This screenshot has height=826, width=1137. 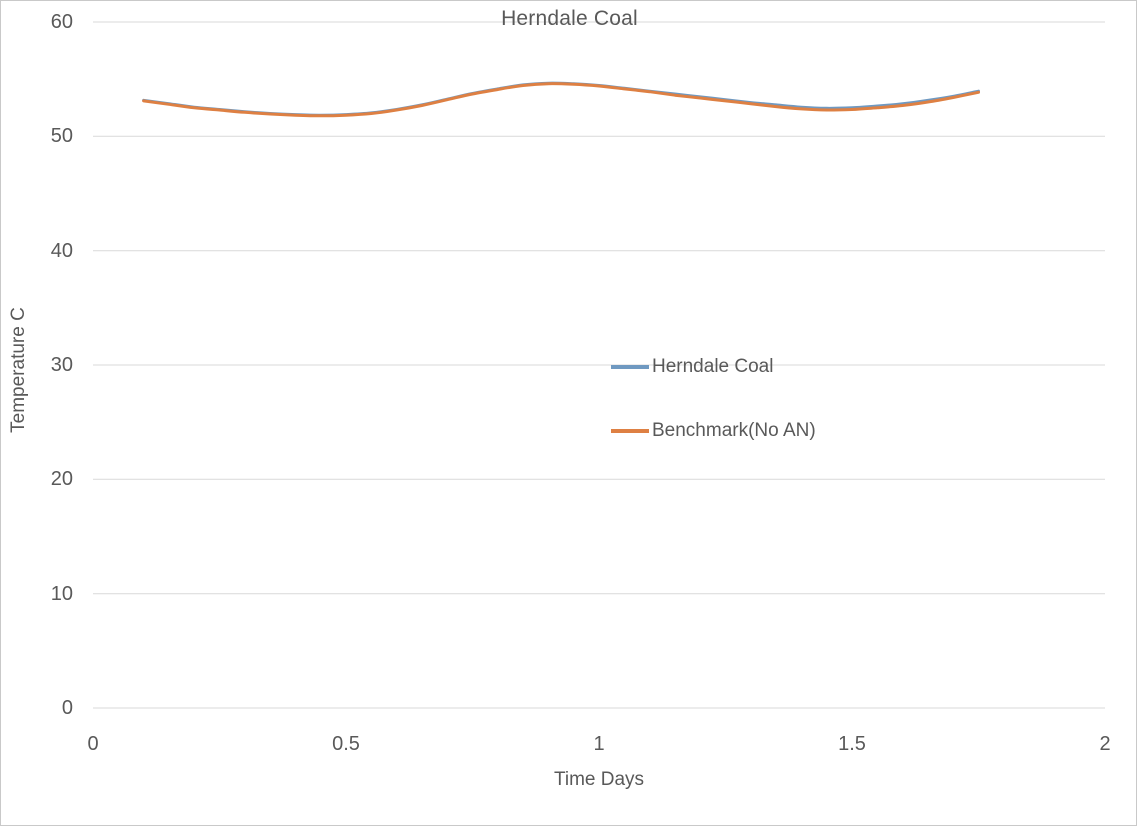 I want to click on x-tick-label: 2, so click(x=1105, y=744).